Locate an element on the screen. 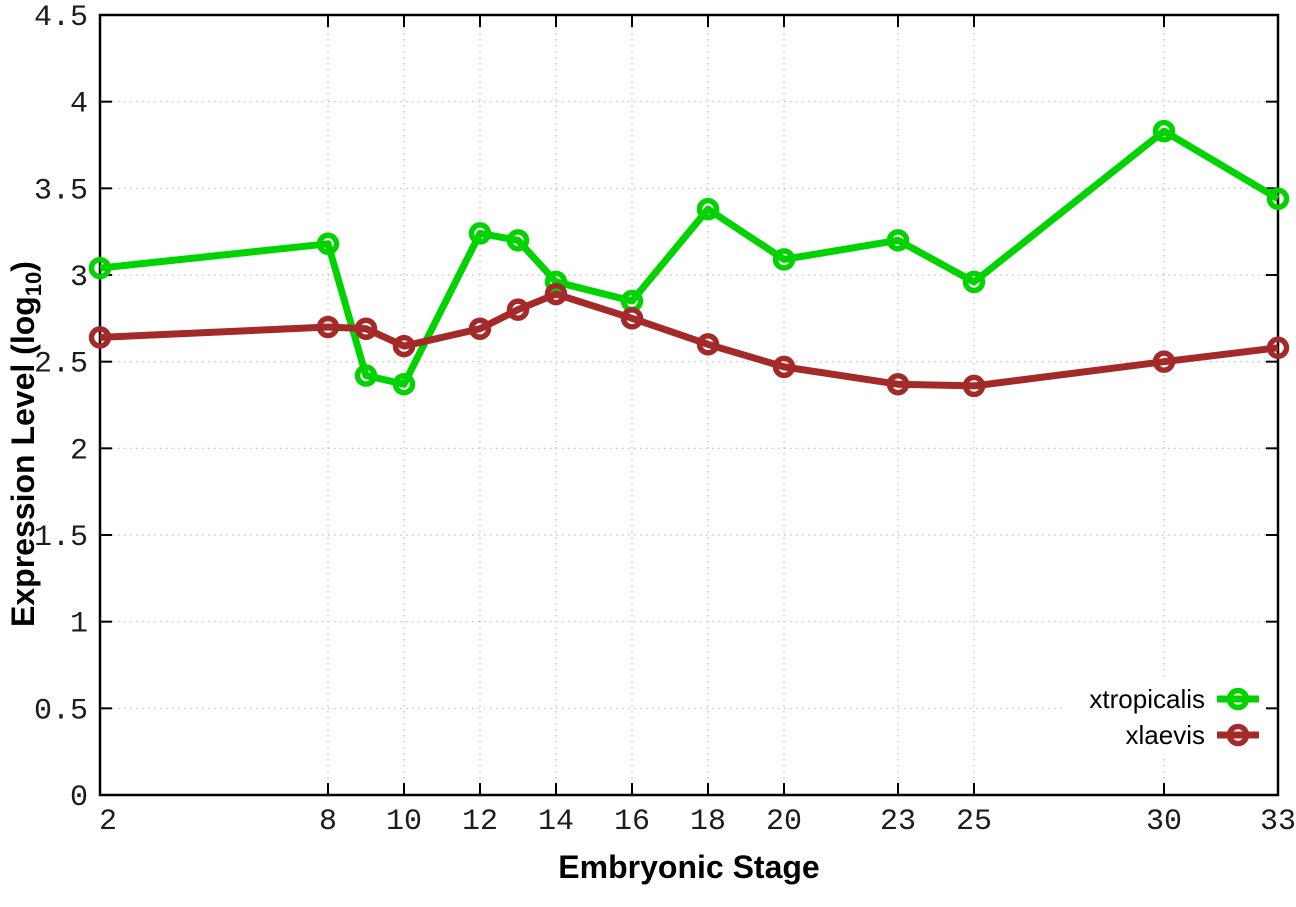  y-axis-title: Expression Level (log10) is located at coordinates (26, 444).